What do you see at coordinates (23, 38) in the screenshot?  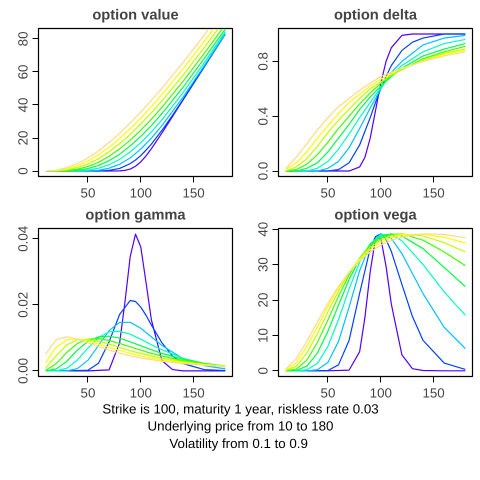 I see `y-tick-label: 80` at bounding box center [23, 38].